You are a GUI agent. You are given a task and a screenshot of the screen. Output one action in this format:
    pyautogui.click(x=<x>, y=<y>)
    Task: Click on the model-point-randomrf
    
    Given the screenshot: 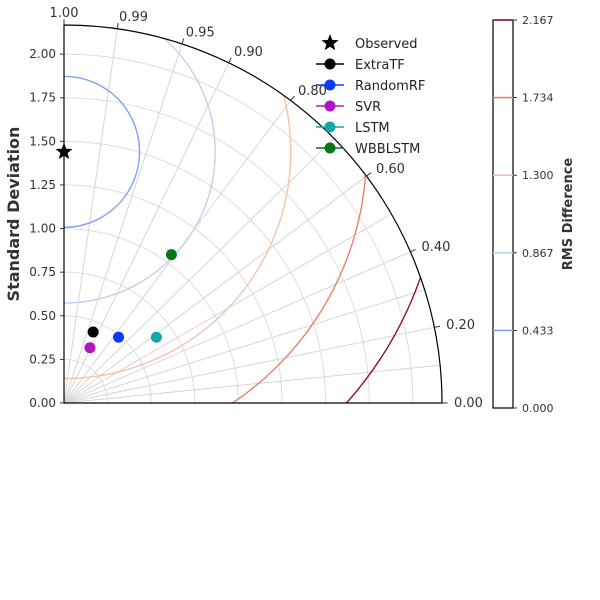 What is the action you would take?
    pyautogui.click(x=119, y=337)
    